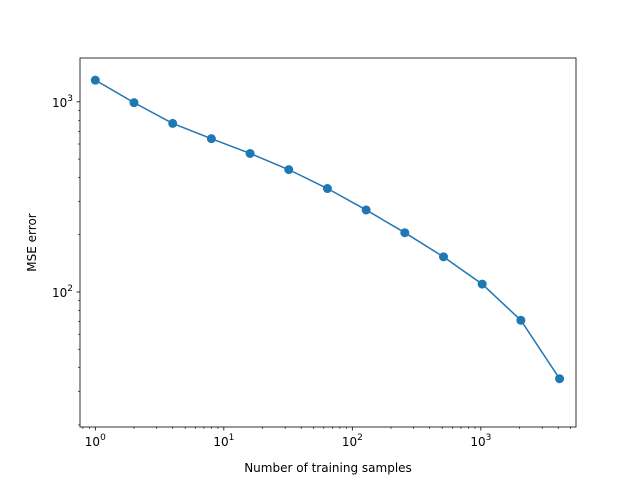 This screenshot has width=640, height=480. What do you see at coordinates (328, 468) in the screenshot?
I see `x-axis-label: Number of training samples` at bounding box center [328, 468].